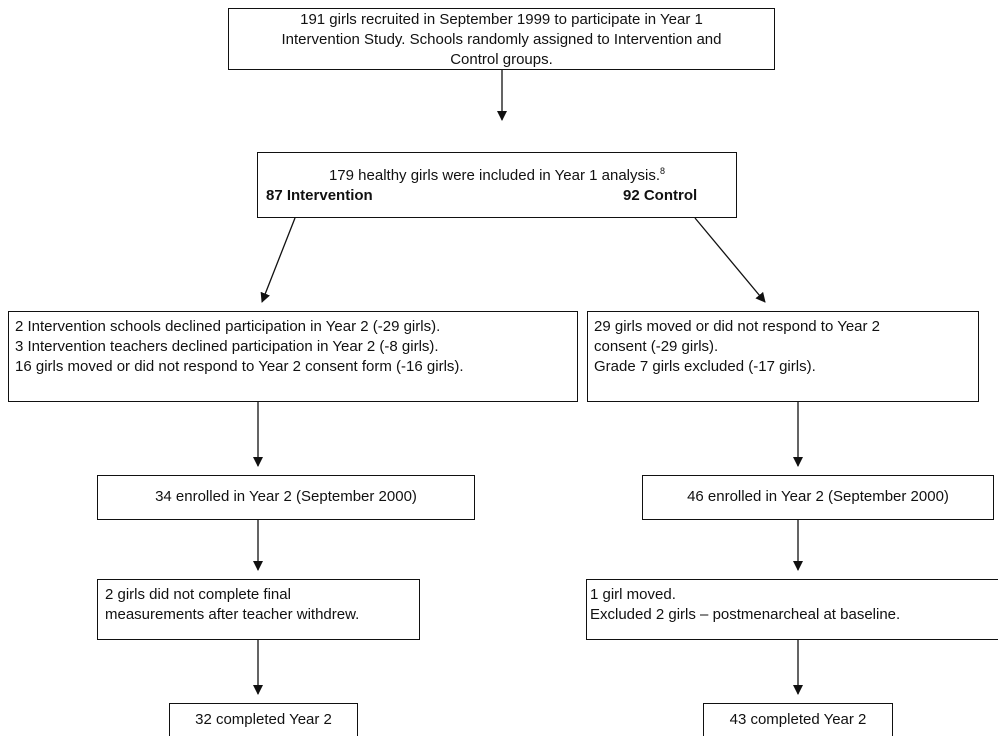  I want to click on control-enrolled-box: 46 enrolled in Year 2 (September 2000), so click(818, 497).